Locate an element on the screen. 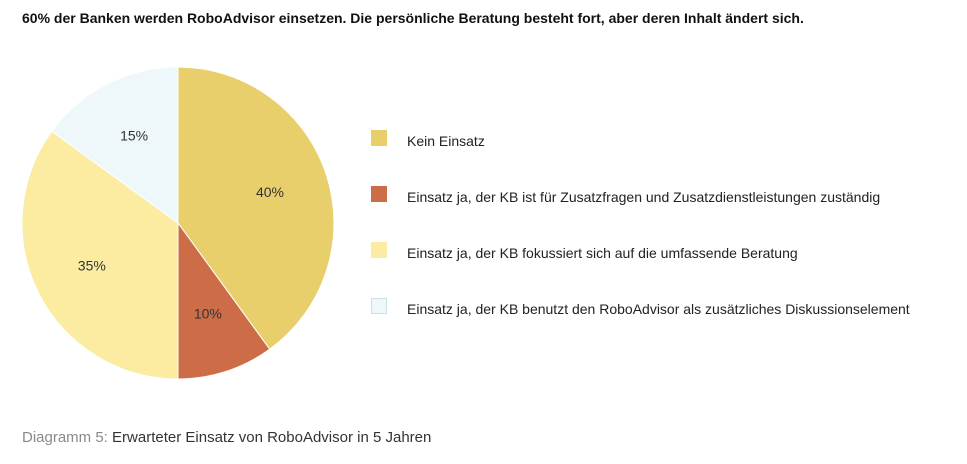 The width and height of the screenshot is (967, 464). pie-slice-label-3: 35% is located at coordinates (92, 266).